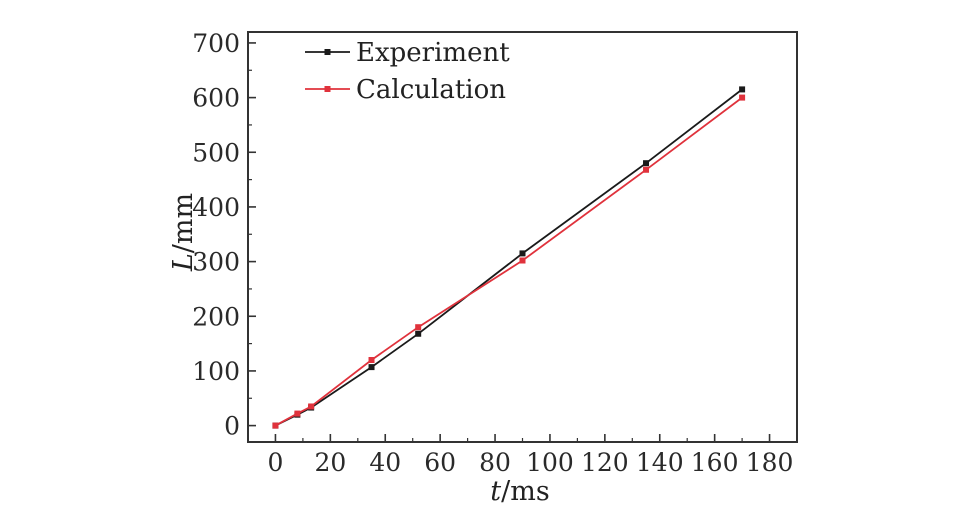  Describe the element at coordinates (232, 426) in the screenshot. I see `y-tick-label: 0` at that location.